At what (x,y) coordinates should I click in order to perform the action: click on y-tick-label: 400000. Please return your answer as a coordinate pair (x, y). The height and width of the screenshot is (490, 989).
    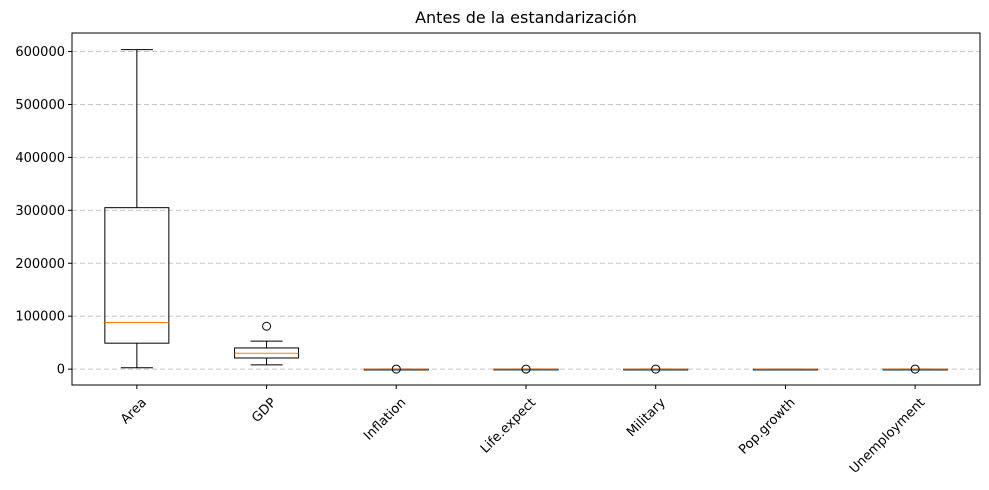
    Looking at the image, I should click on (40, 158).